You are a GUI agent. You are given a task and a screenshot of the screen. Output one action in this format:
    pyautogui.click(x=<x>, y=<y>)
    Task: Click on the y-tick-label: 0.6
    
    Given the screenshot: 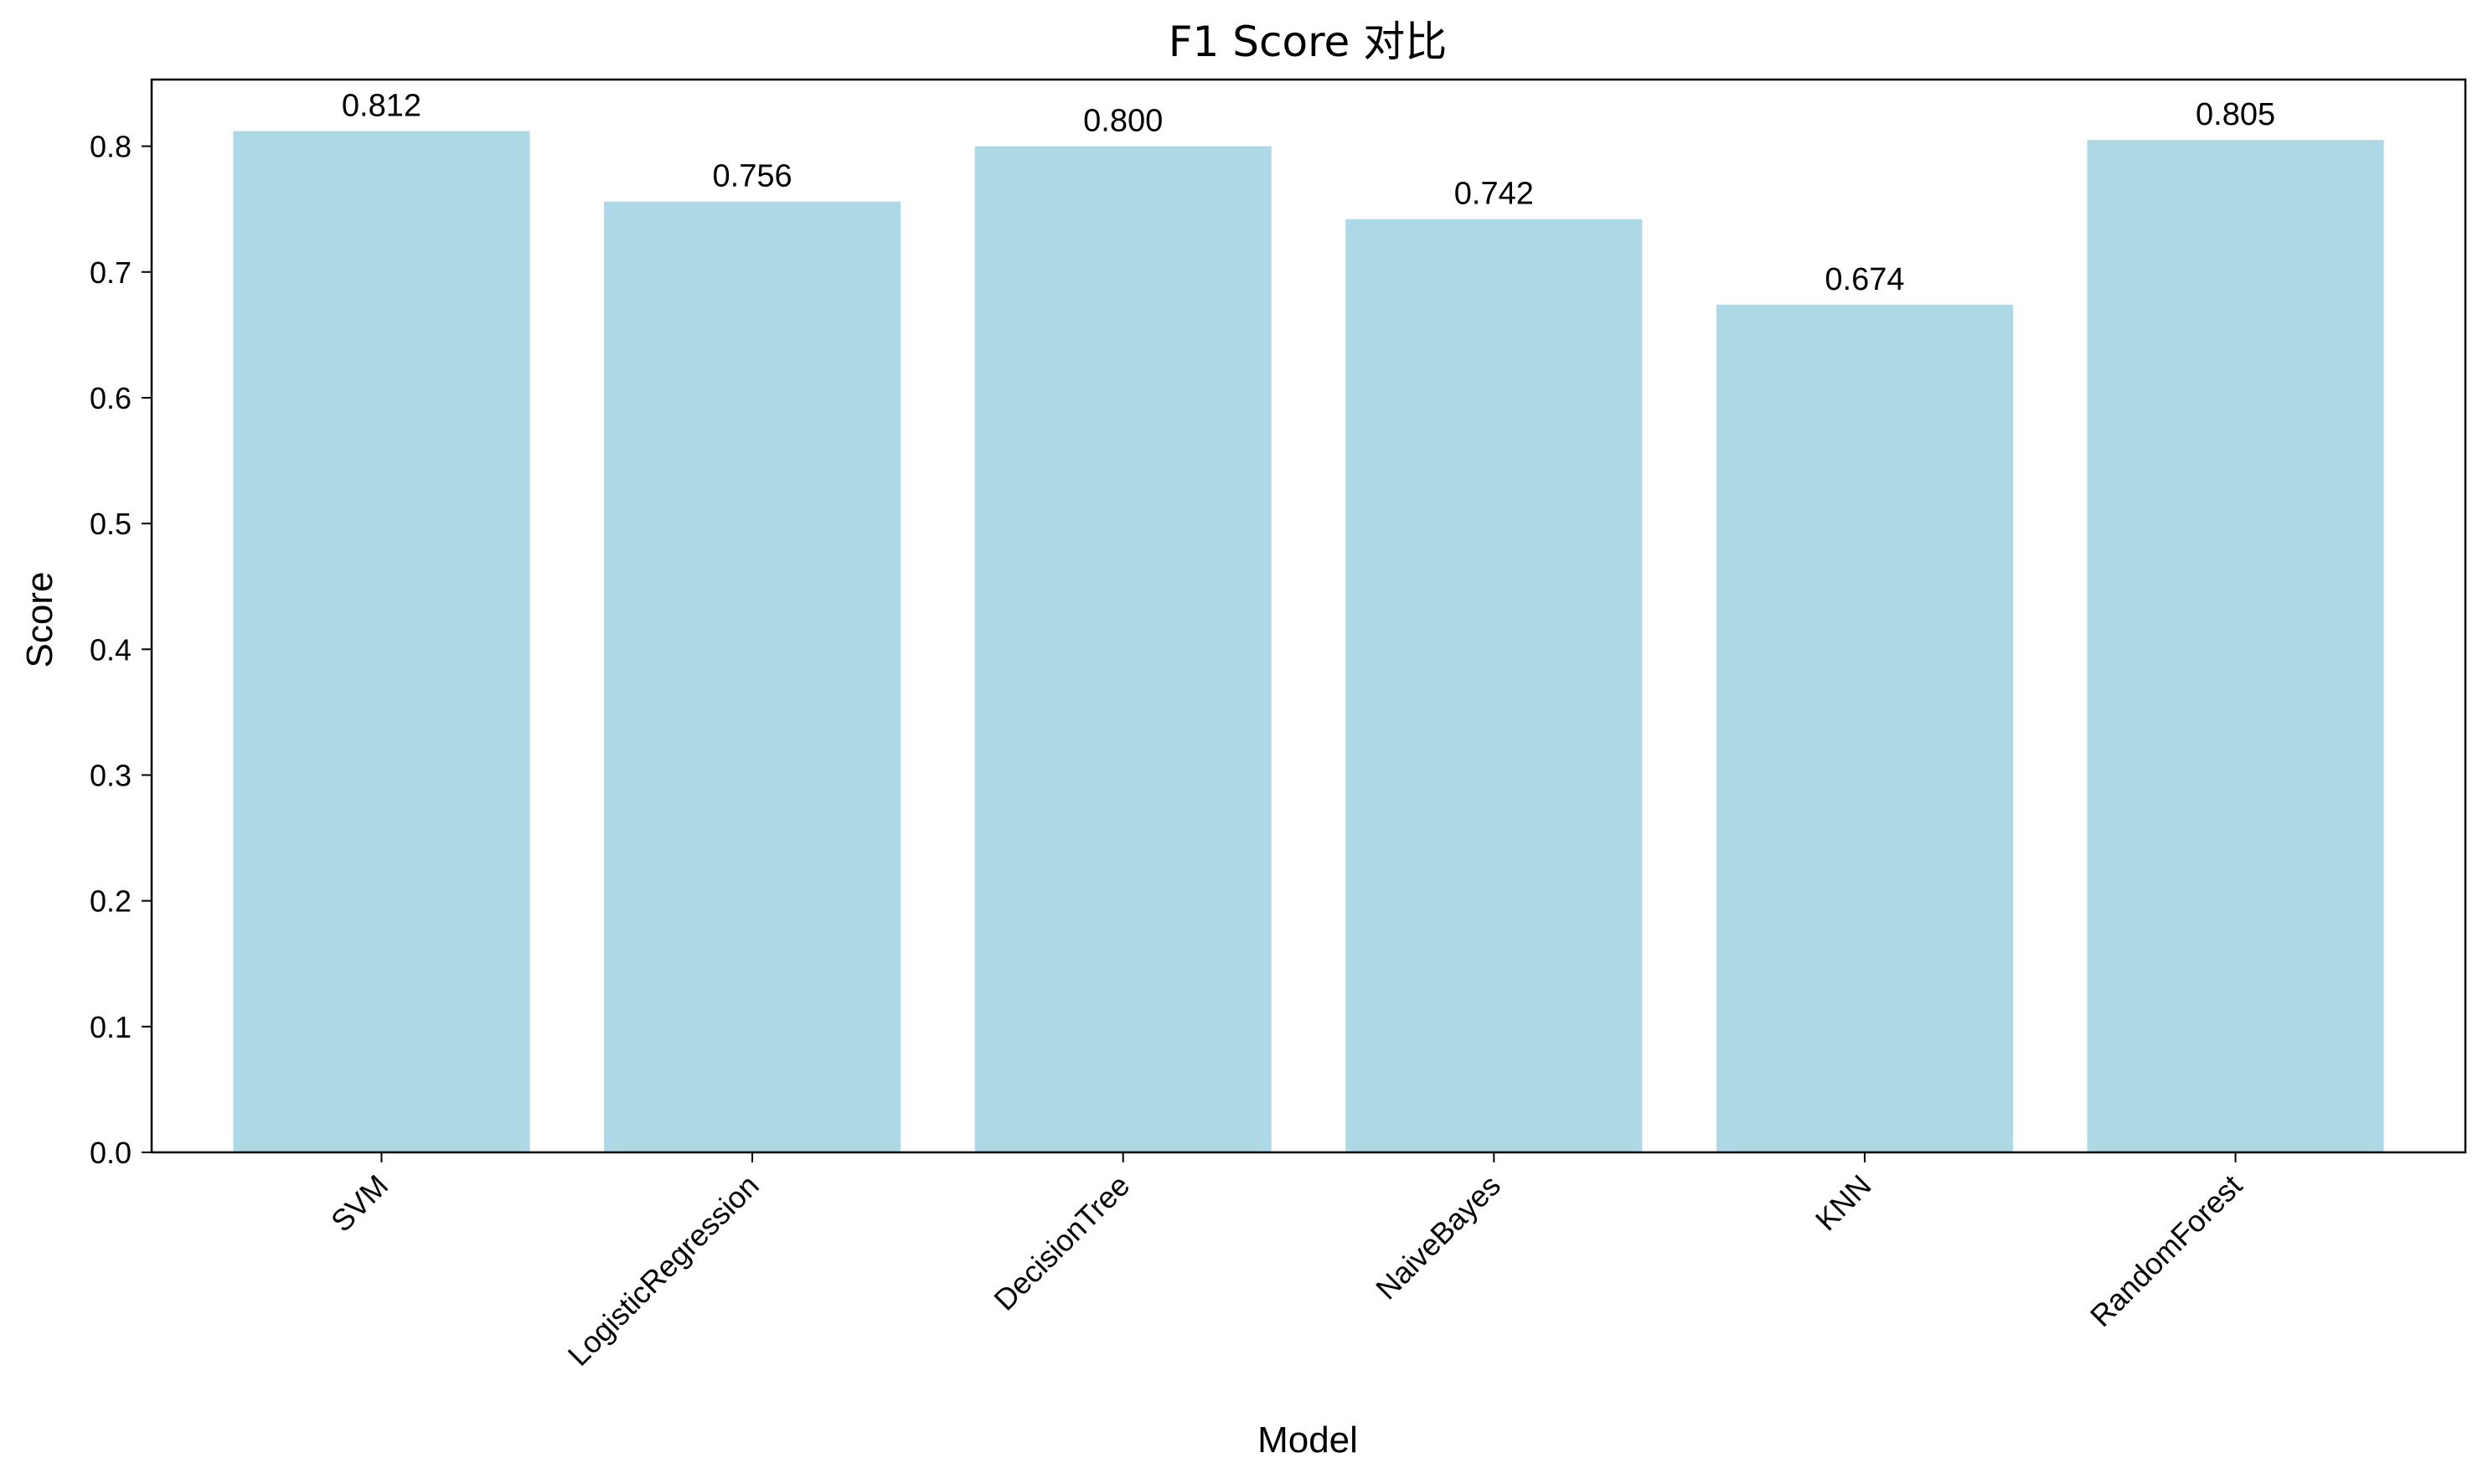 What is the action you would take?
    pyautogui.click(x=111, y=398)
    